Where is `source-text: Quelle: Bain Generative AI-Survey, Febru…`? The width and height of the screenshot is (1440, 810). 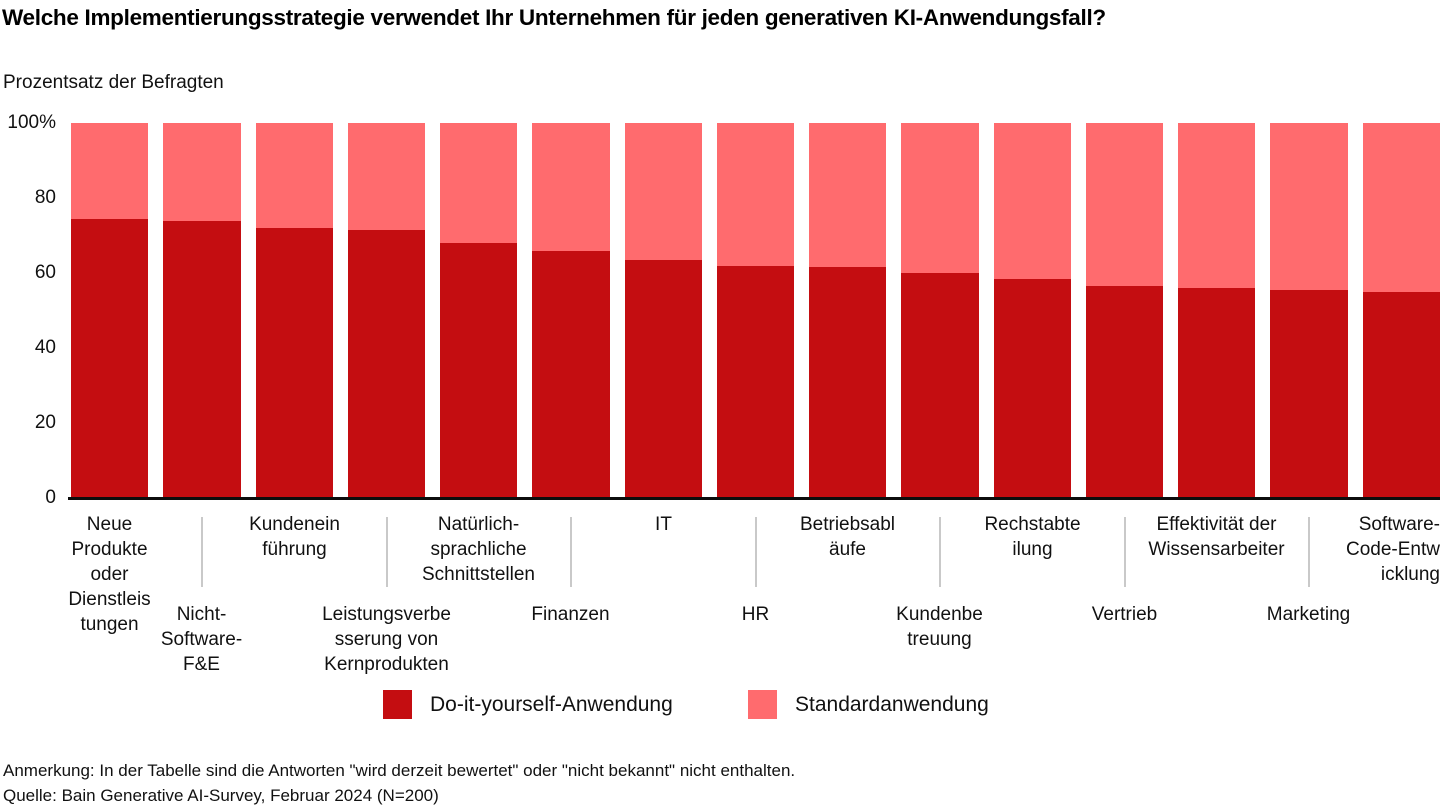
source-text: Quelle: Bain Generative AI-Survey, Febru… is located at coordinates (221, 795).